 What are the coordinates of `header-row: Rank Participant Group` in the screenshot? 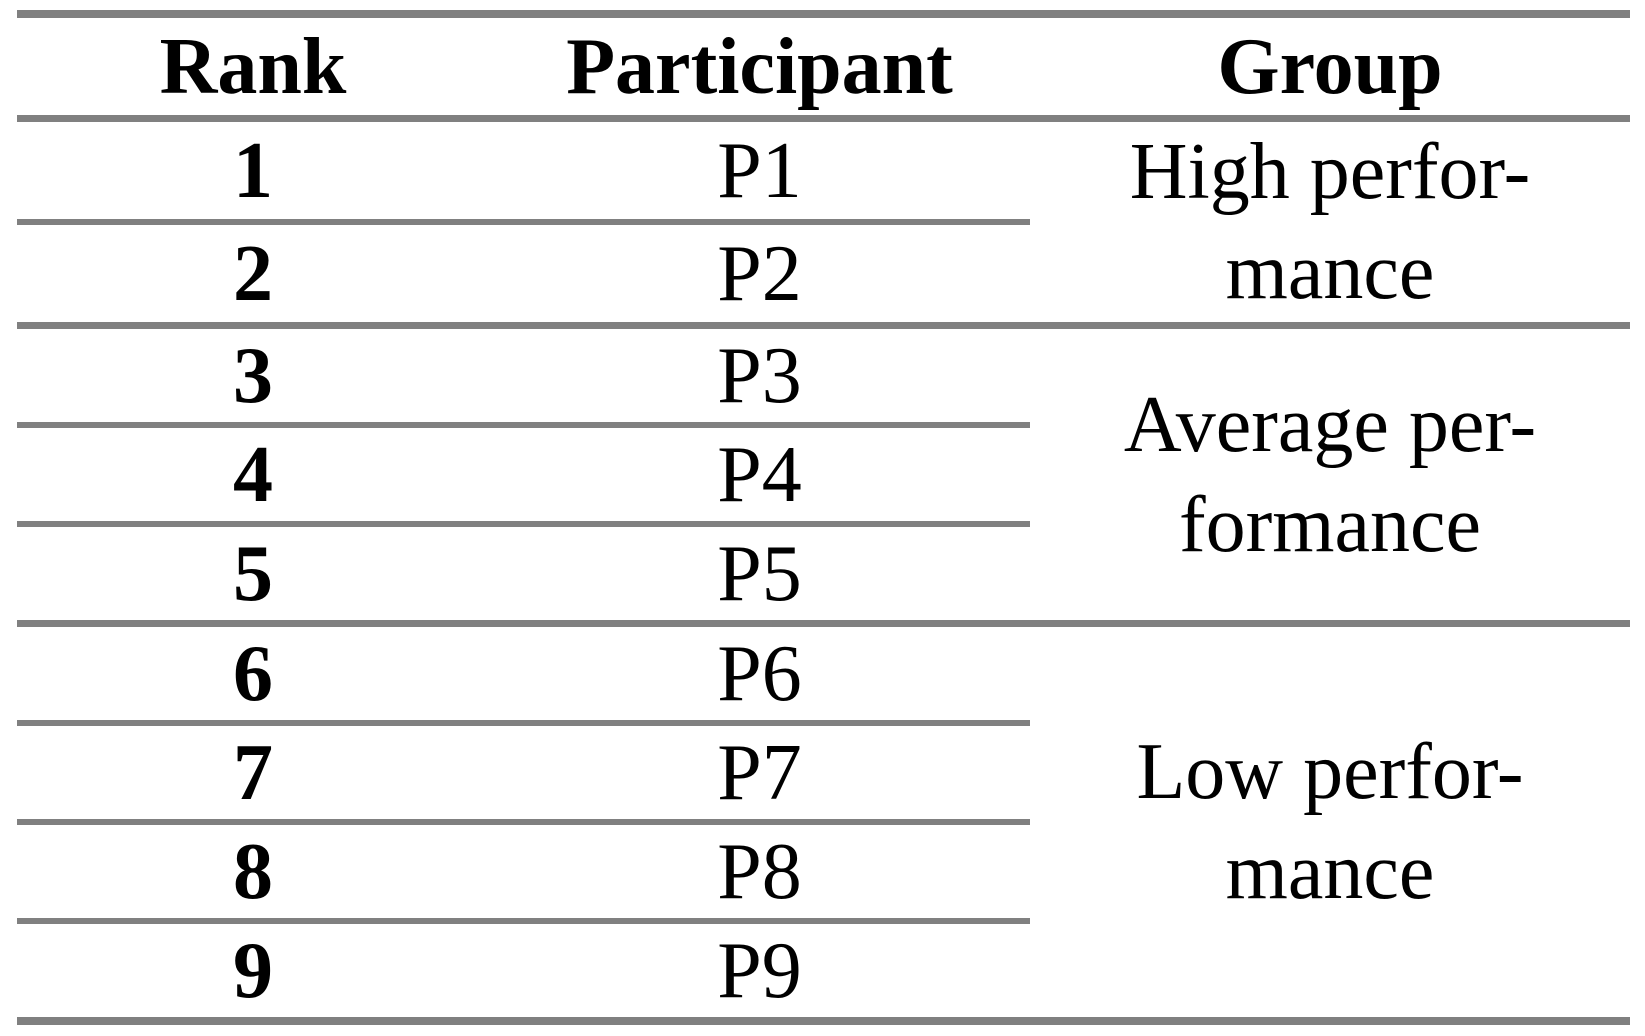 It's located at (823, 68).